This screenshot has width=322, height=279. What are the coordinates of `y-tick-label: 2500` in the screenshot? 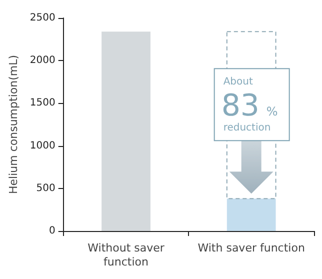 It's located at (43, 18).